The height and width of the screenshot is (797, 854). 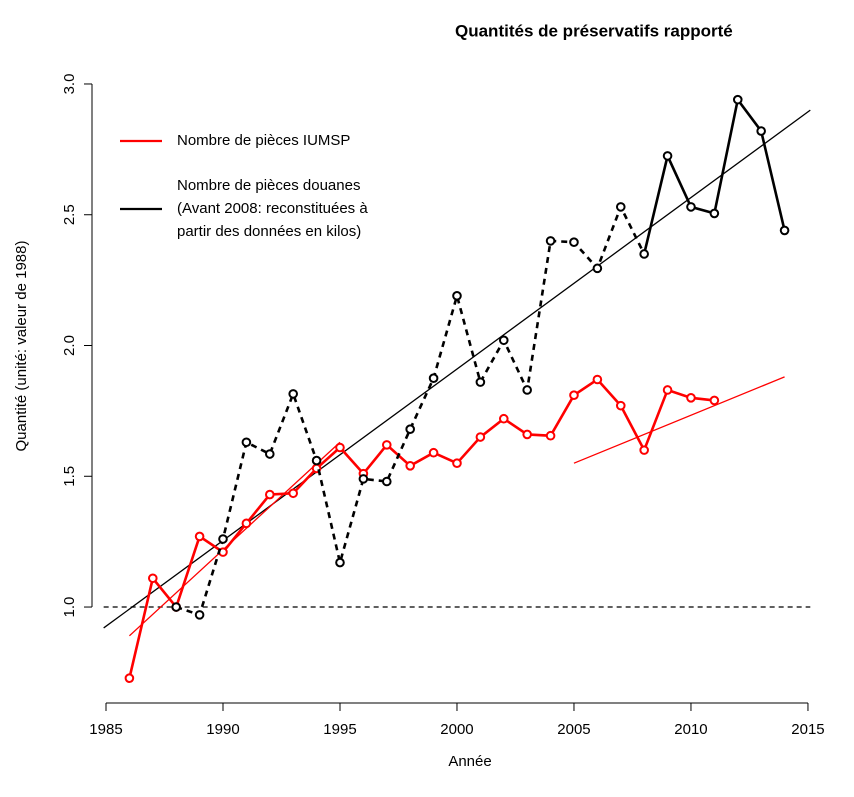 I want to click on legend-label: Nombre de pièces IUMSP, so click(x=263, y=140).